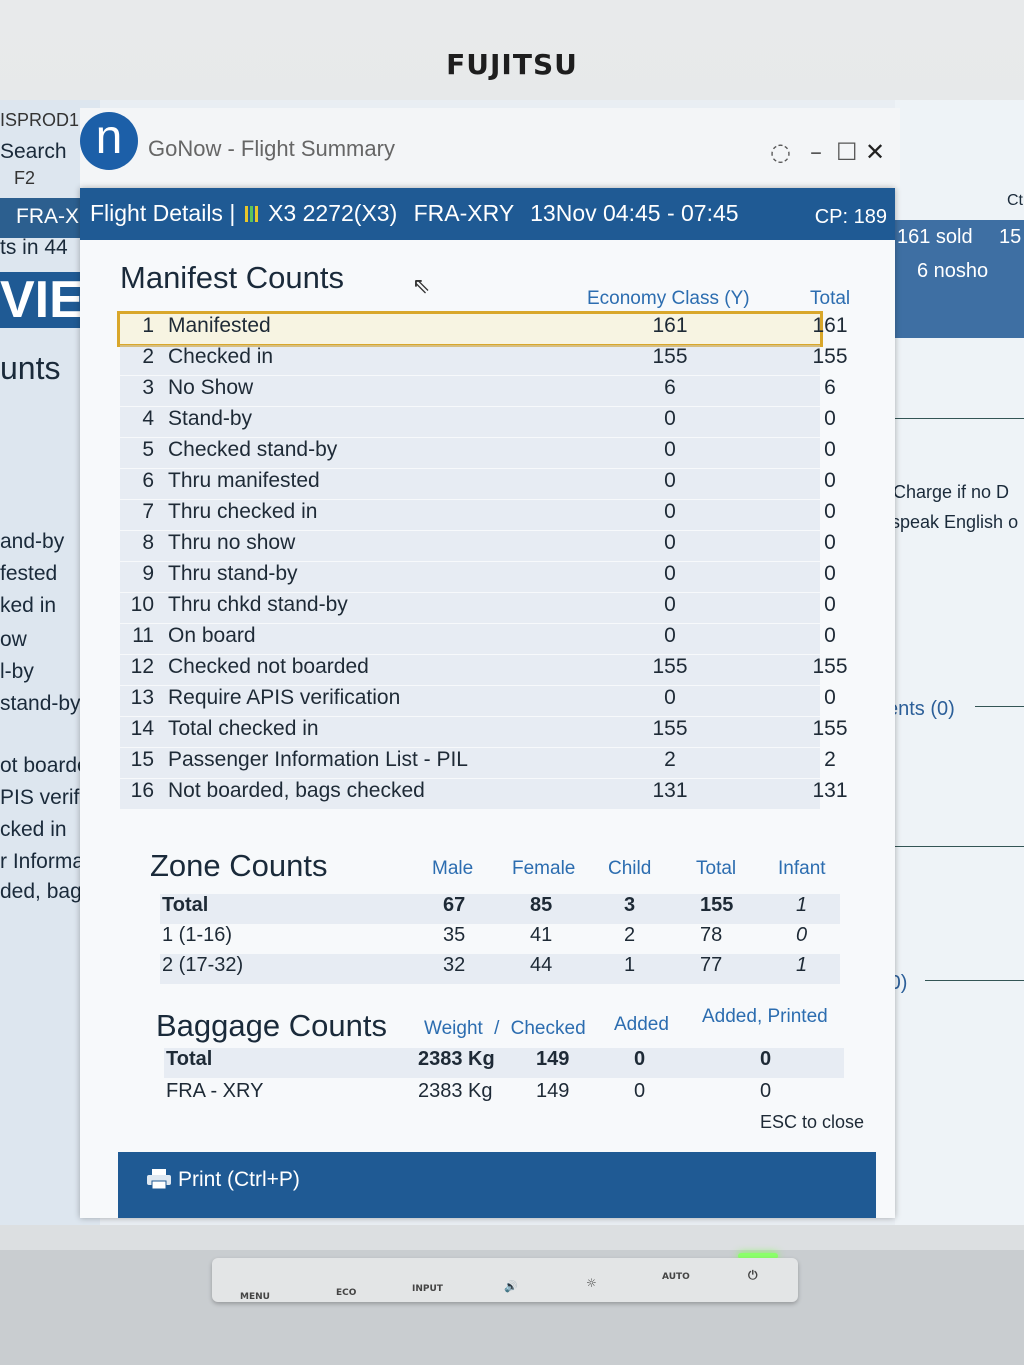 The height and width of the screenshot is (1365, 1024). Describe the element at coordinates (541, 935) in the screenshot. I see `female-value: 41` at that location.